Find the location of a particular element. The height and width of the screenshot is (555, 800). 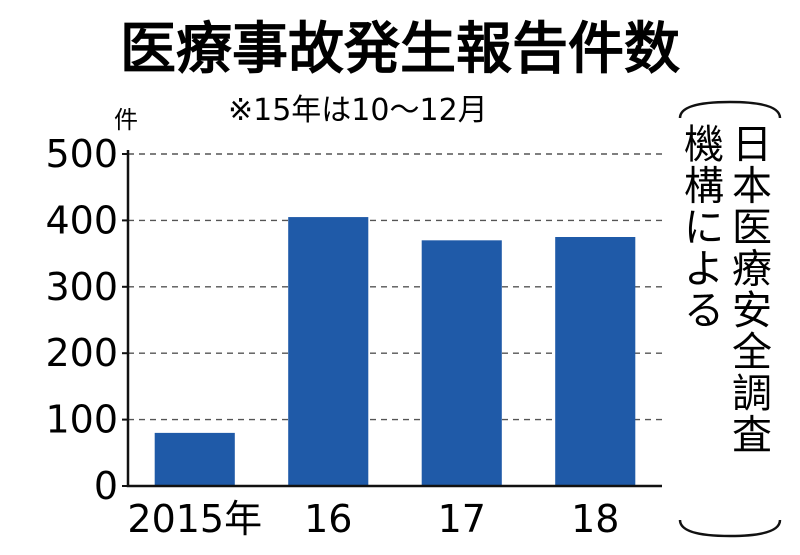

source-char: る is located at coordinates (704, 311).